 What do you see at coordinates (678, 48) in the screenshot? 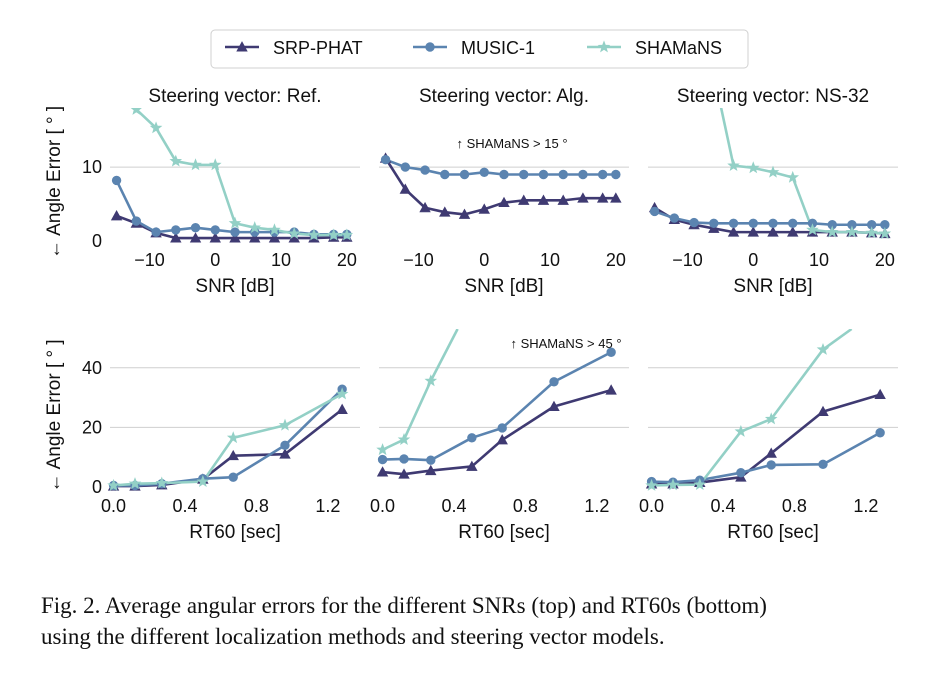
I see `legend-label: SHAMaNS` at bounding box center [678, 48].